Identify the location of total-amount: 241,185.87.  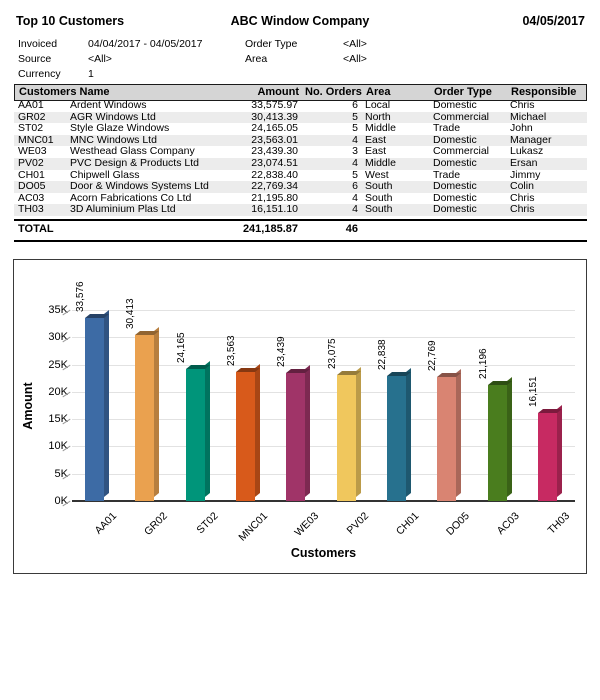
(270, 229).